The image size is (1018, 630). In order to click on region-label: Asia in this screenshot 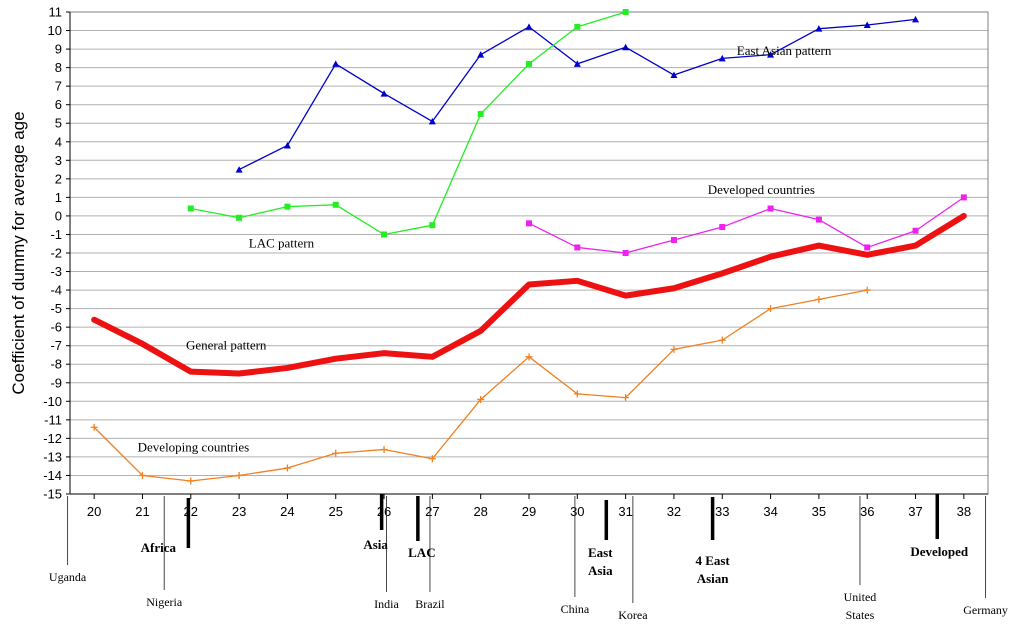, I will do `click(375, 544)`.